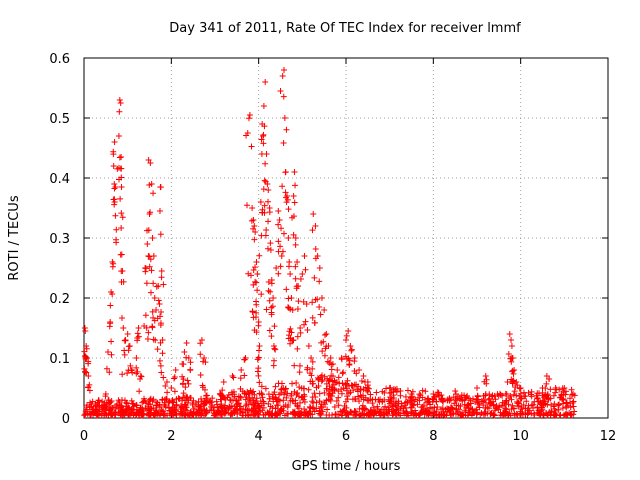  Describe the element at coordinates (433, 436) in the screenshot. I see `x-tick-label: 8` at that location.